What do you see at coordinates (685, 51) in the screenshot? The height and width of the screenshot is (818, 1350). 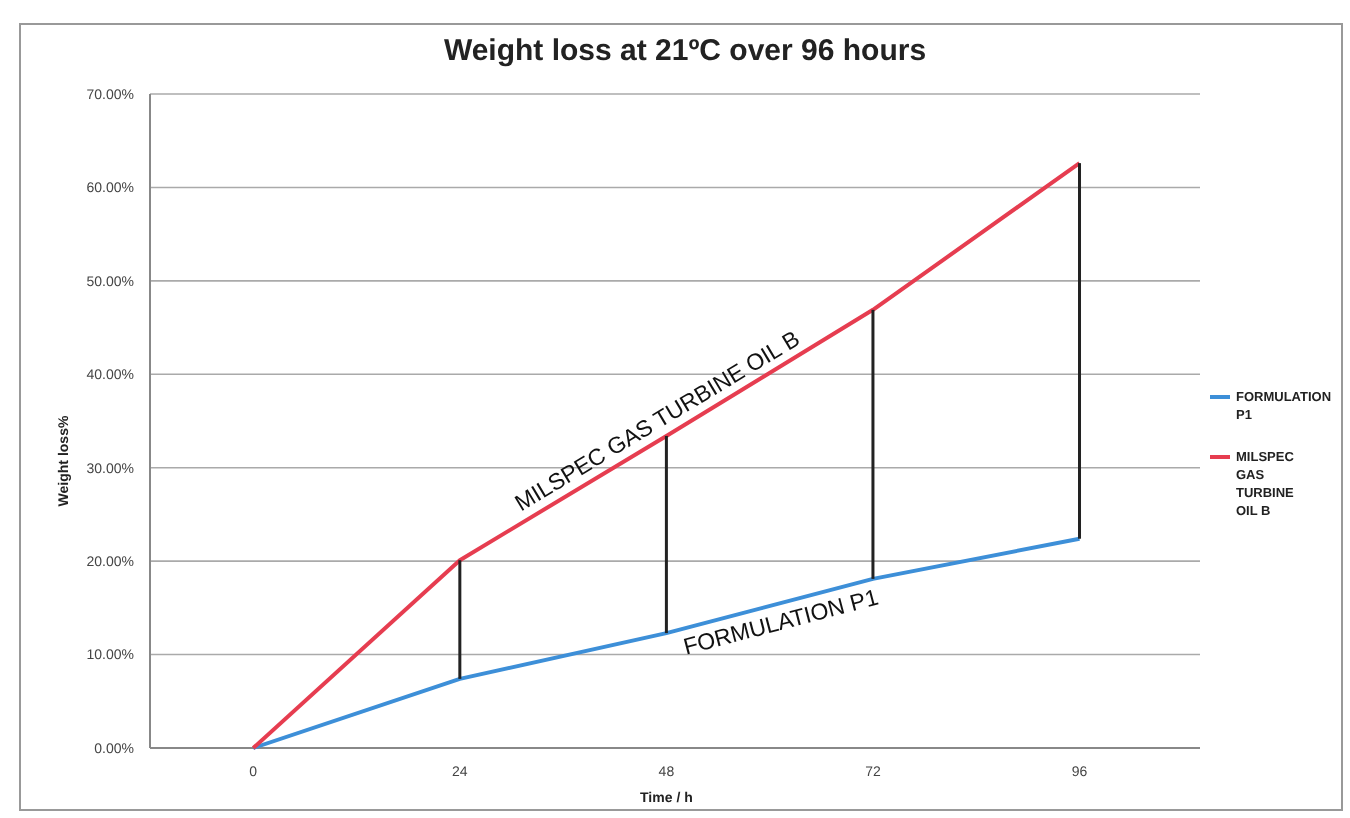 I see `chart-title: Weight loss at 21ºC over 96 hours` at bounding box center [685, 51].